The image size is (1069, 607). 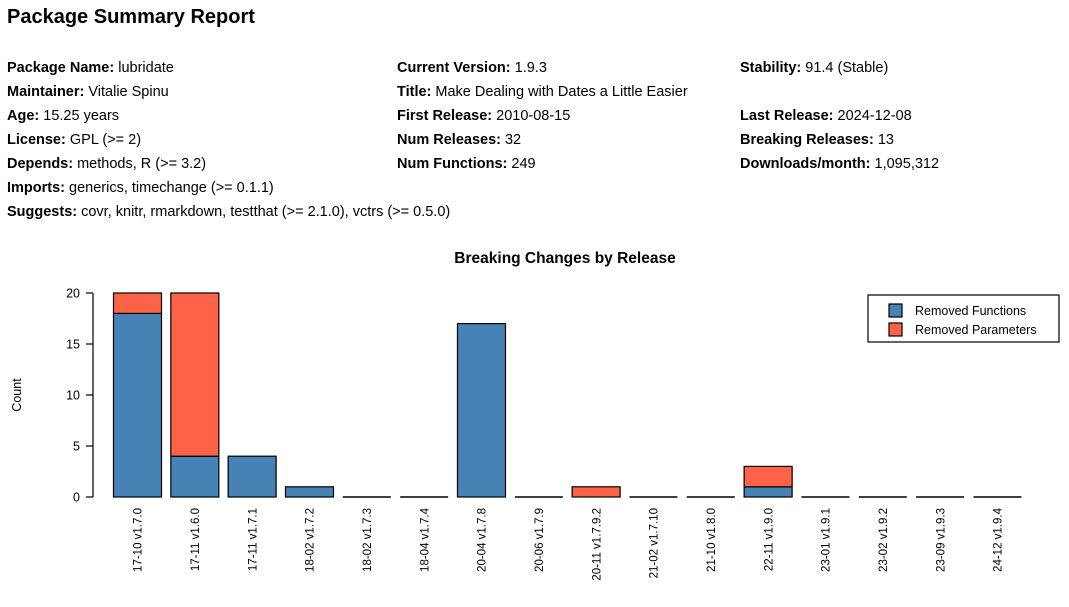 I want to click on info-item: License: GPL (>= 2), so click(x=267, y=140).